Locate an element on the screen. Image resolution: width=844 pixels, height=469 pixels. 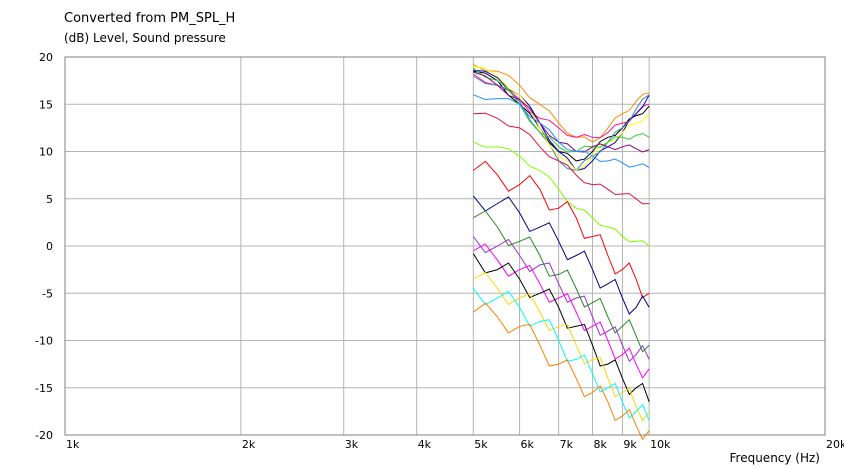
x-tick-label: 9k is located at coordinates (630, 444).